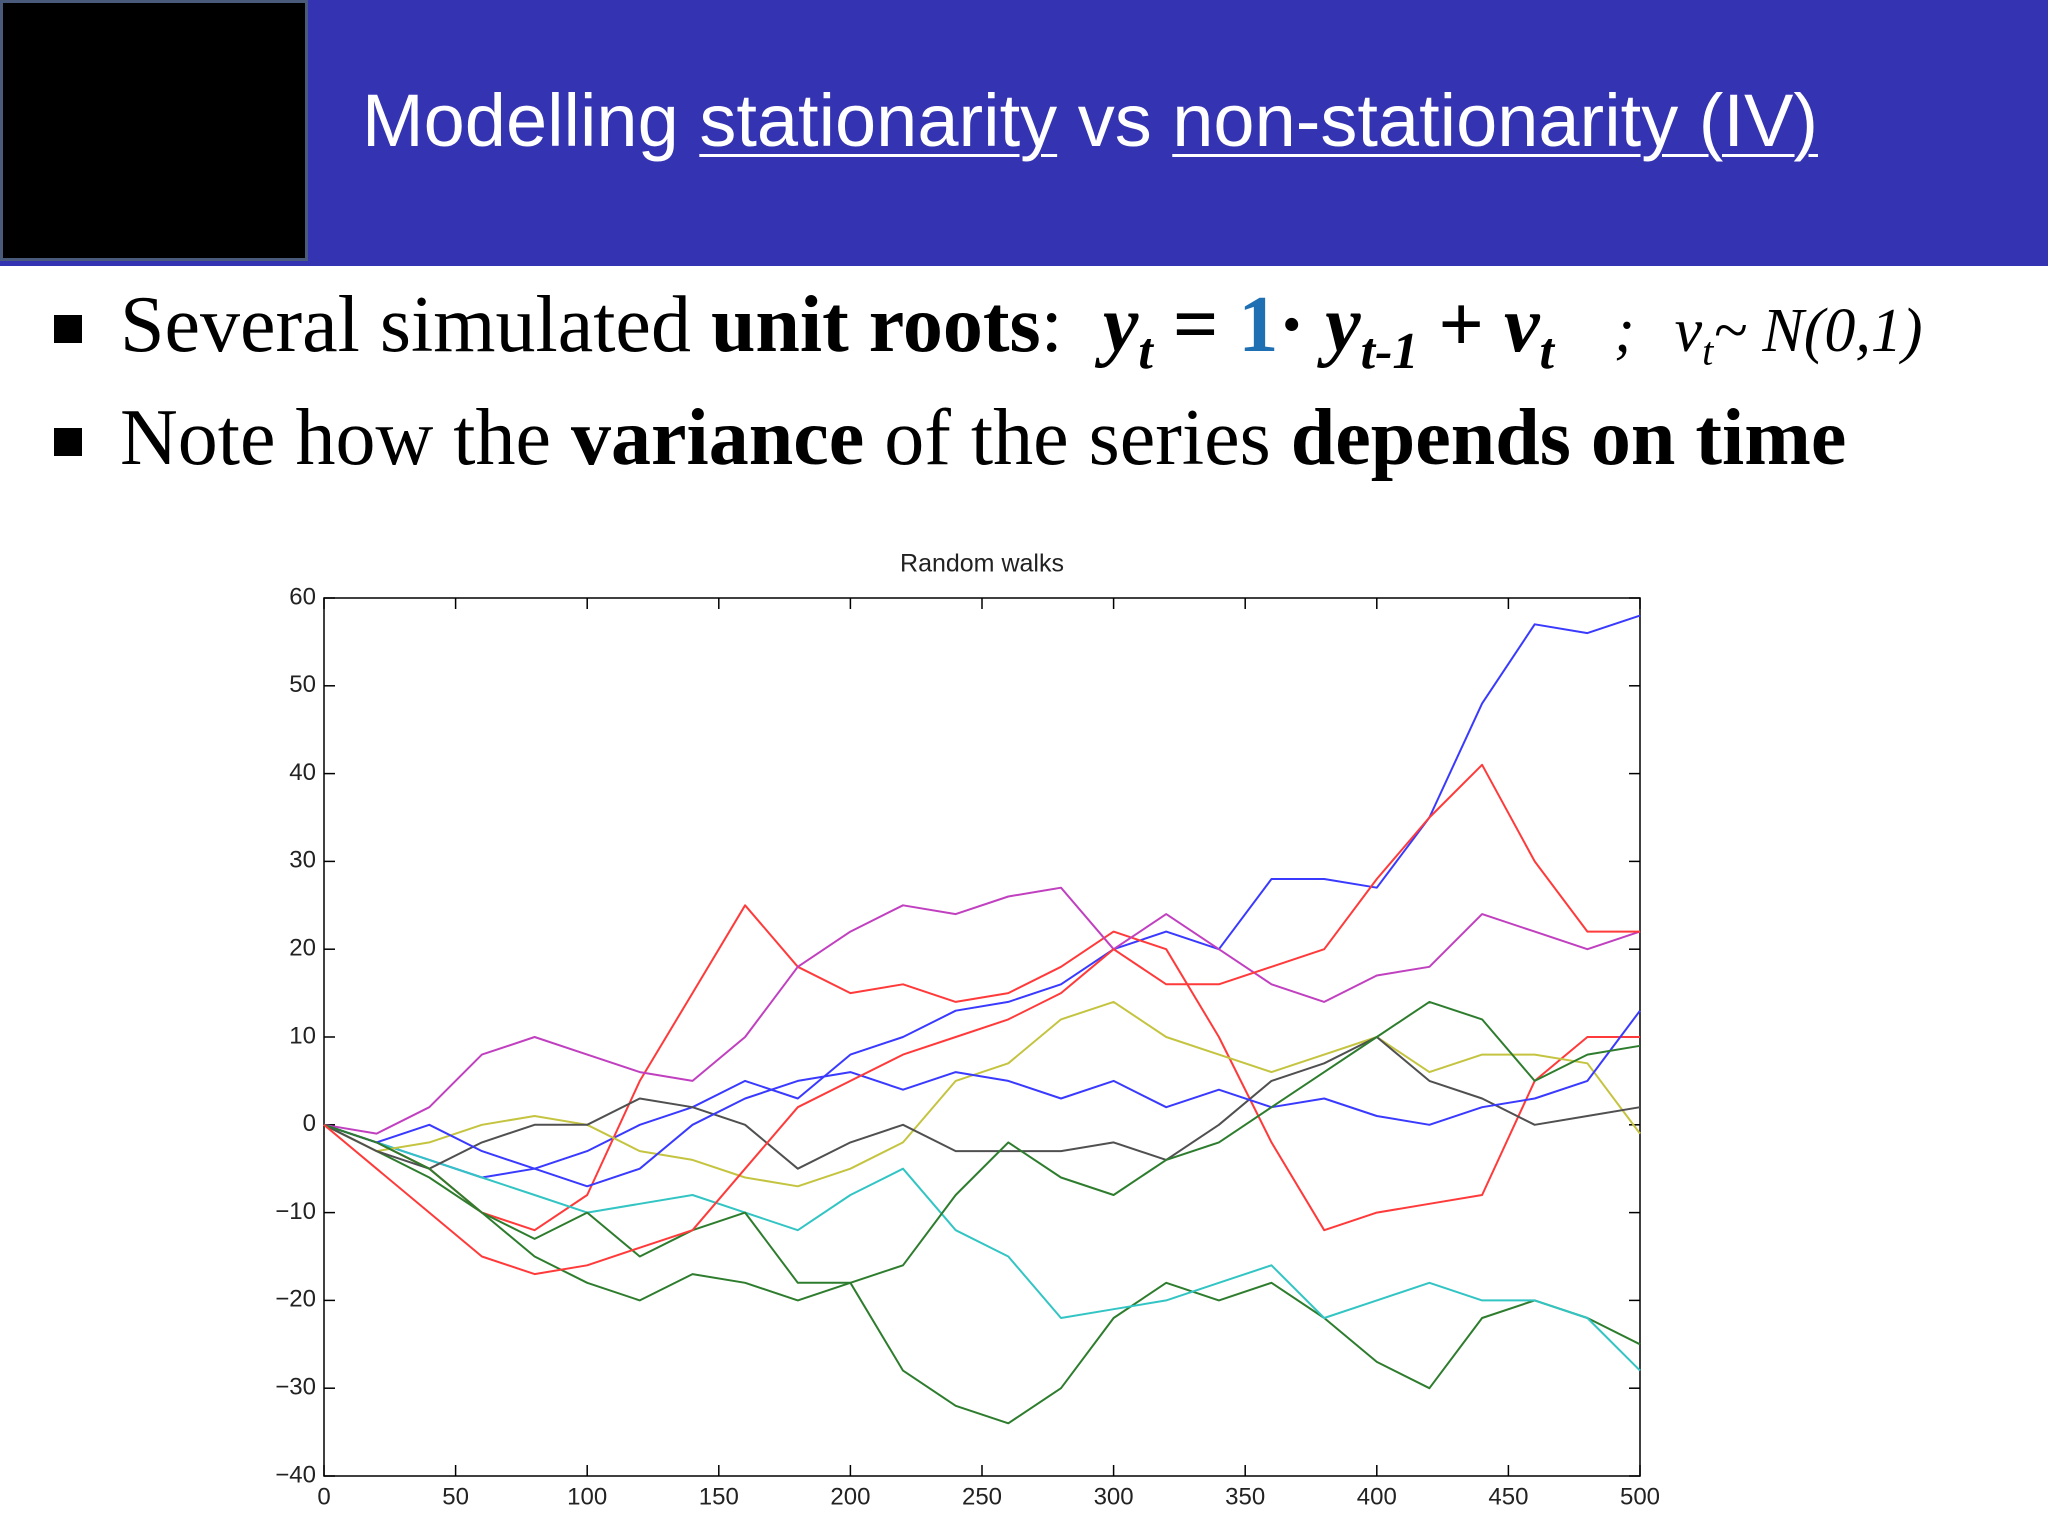 Image resolution: width=2048 pixels, height=1536 pixels. I want to click on x-tick-label: 400, so click(1377, 1496).